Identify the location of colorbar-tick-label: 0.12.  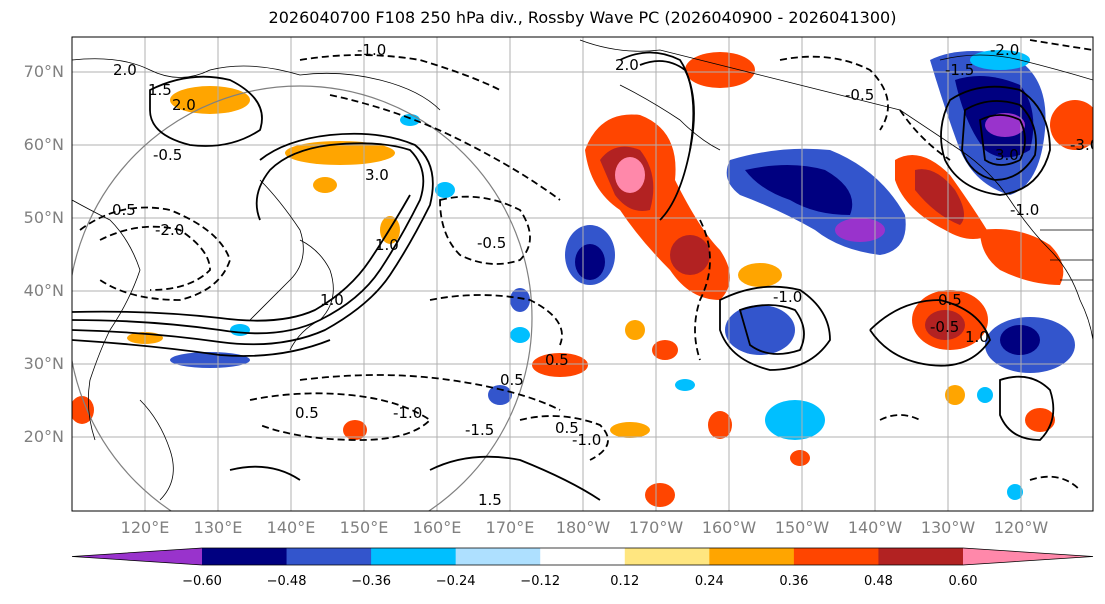
(625, 581).